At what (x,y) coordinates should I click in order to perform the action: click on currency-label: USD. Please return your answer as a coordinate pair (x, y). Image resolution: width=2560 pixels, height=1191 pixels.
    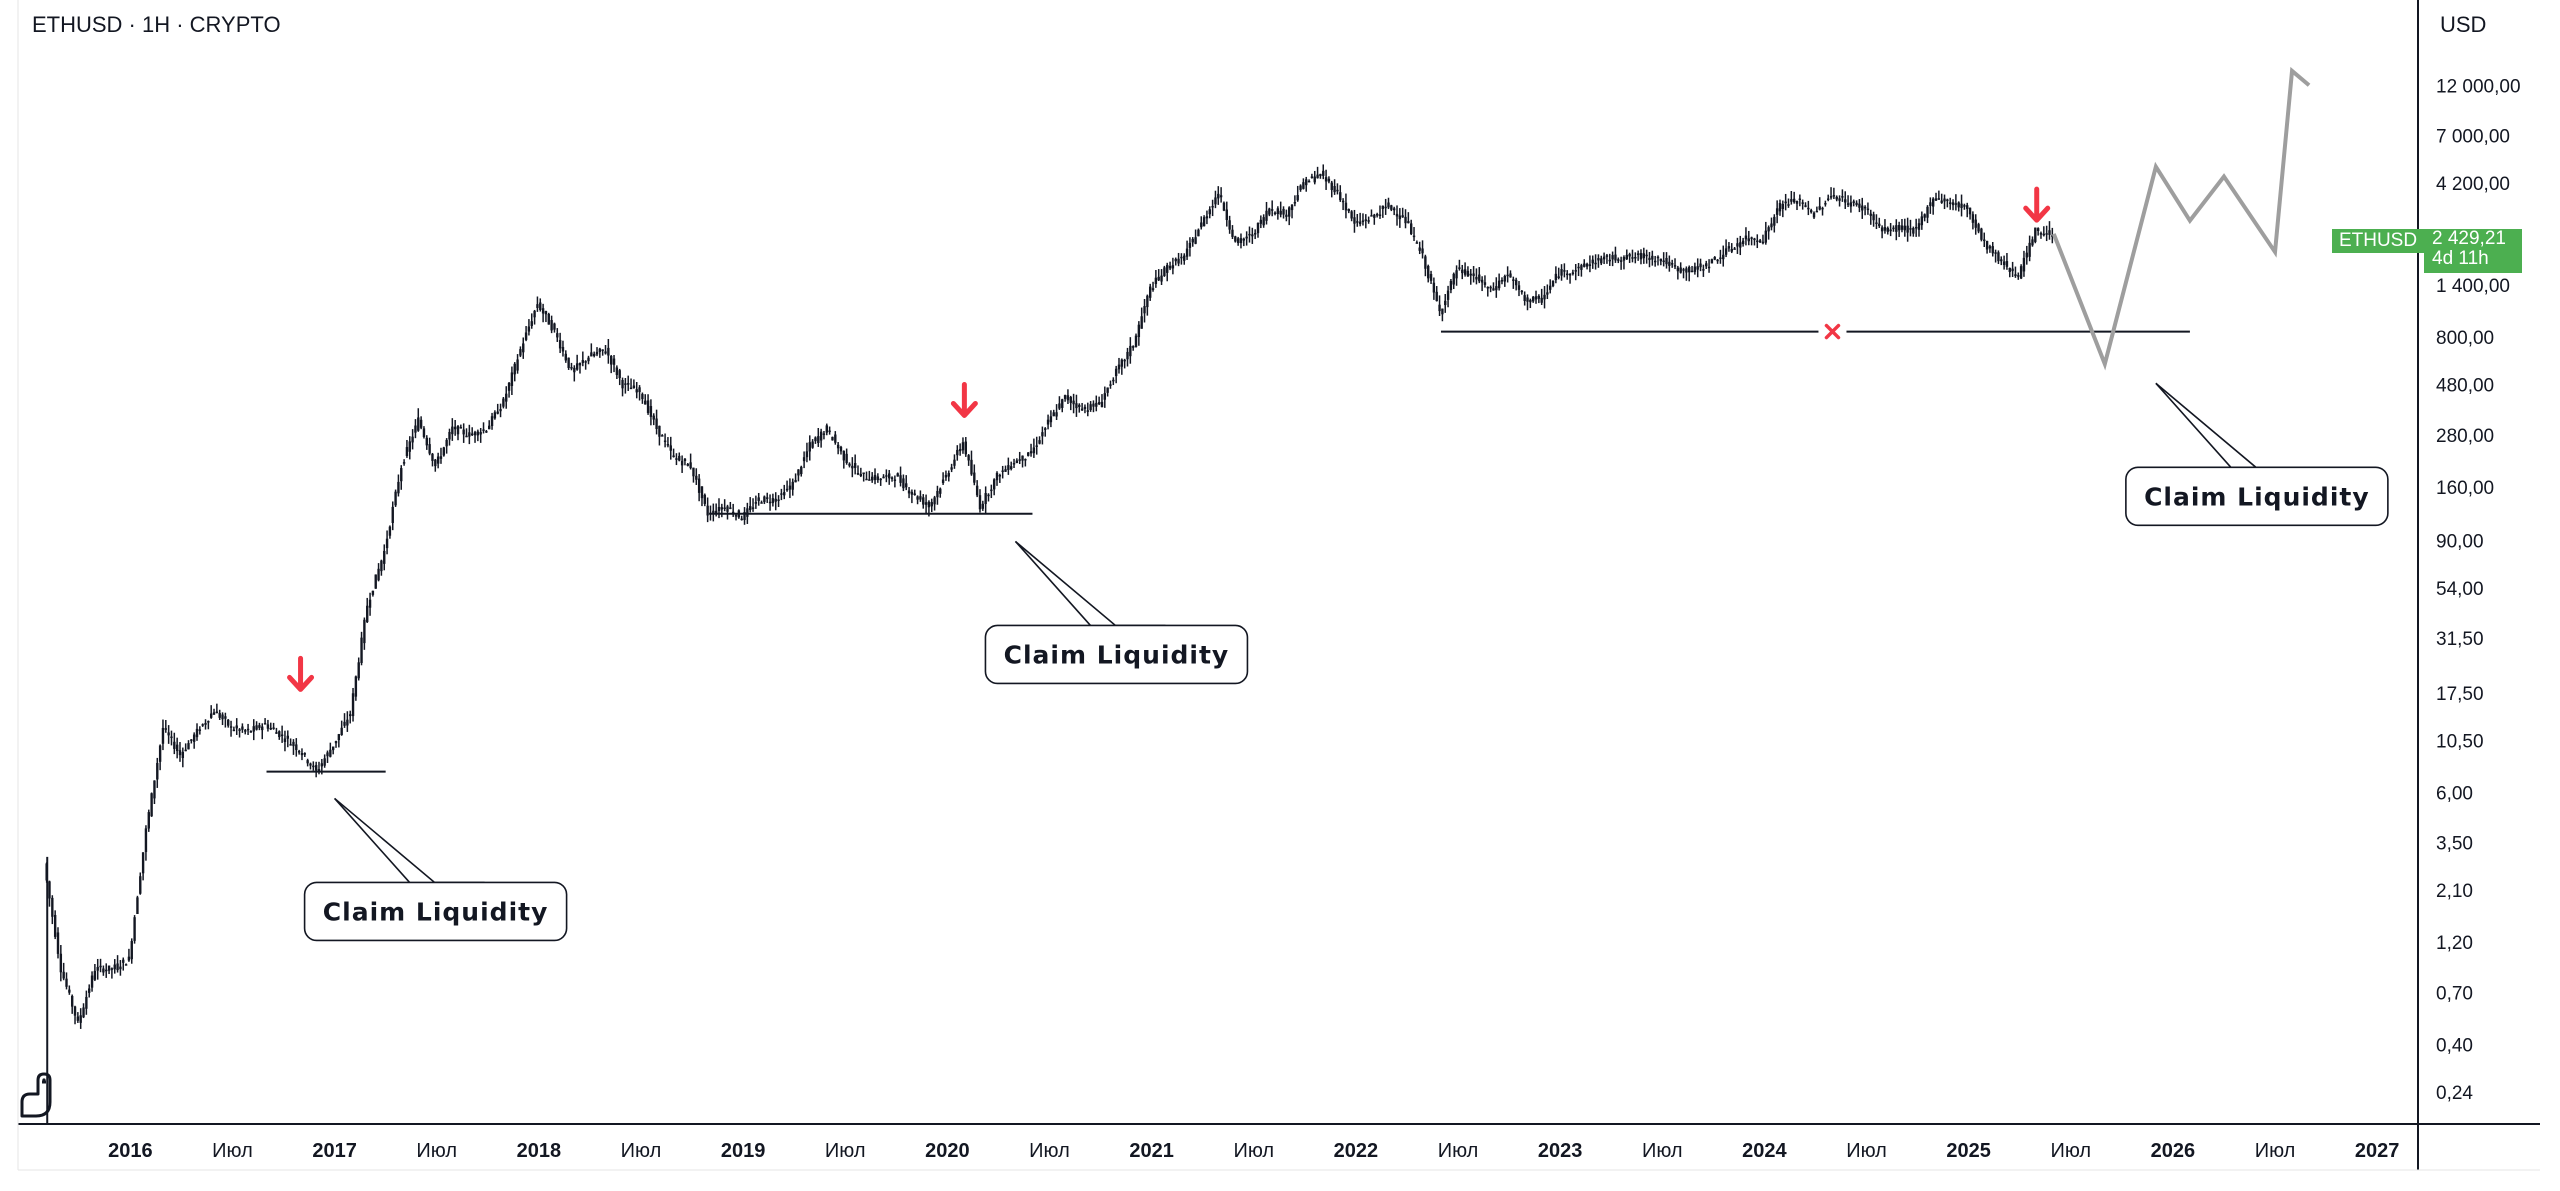
    Looking at the image, I should click on (2463, 24).